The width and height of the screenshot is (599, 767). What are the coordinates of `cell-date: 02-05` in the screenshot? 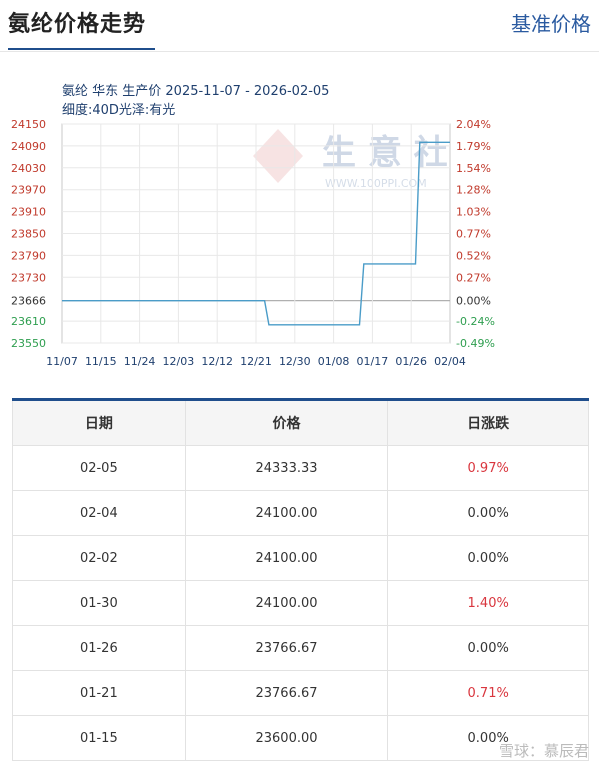 It's located at (99, 468).